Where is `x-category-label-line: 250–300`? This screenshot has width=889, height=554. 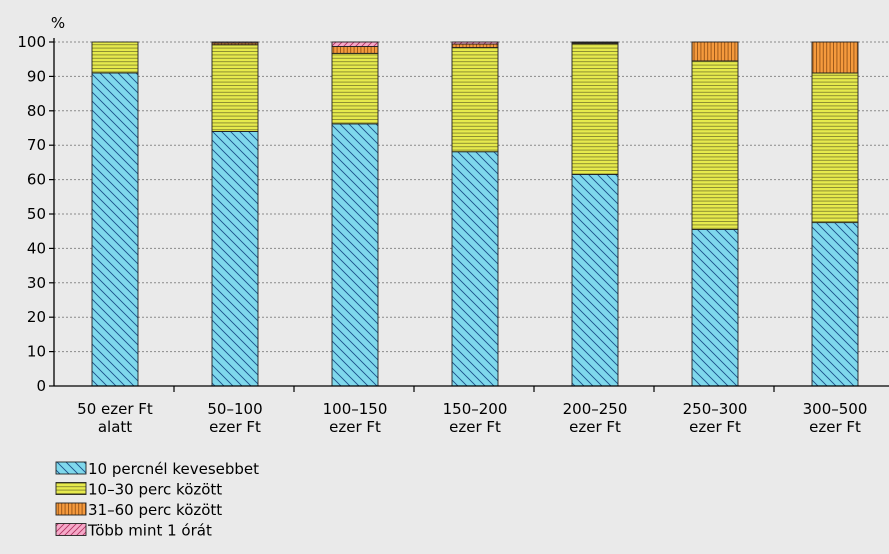
x-category-label-line: 250–300 is located at coordinates (715, 409).